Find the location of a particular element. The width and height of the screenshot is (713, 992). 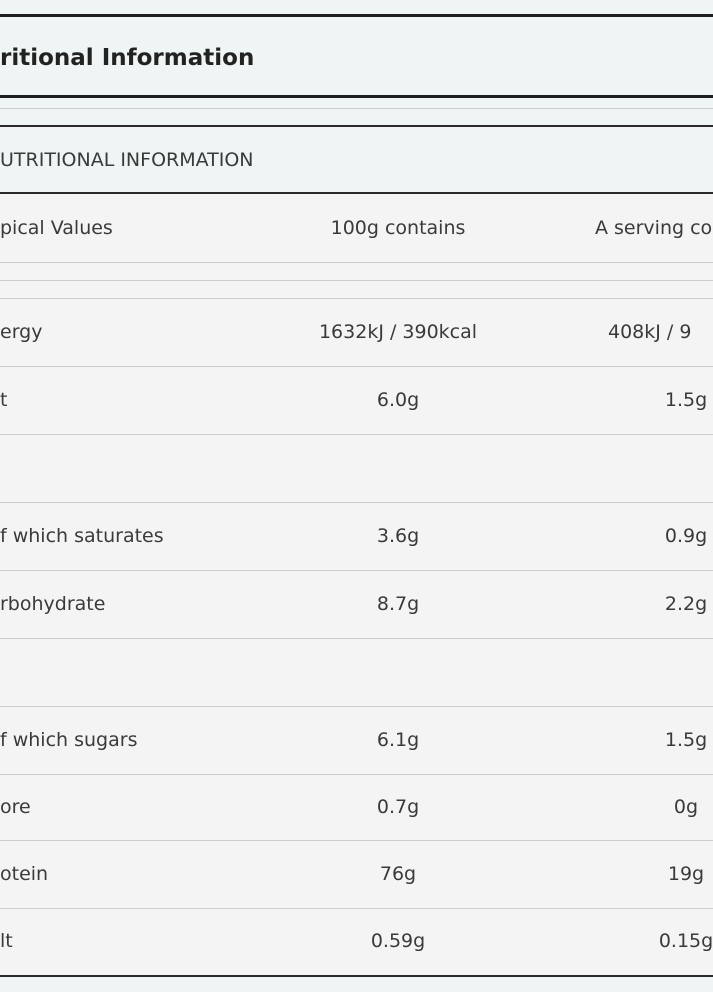

cell-label: otein is located at coordinates (24, 874).